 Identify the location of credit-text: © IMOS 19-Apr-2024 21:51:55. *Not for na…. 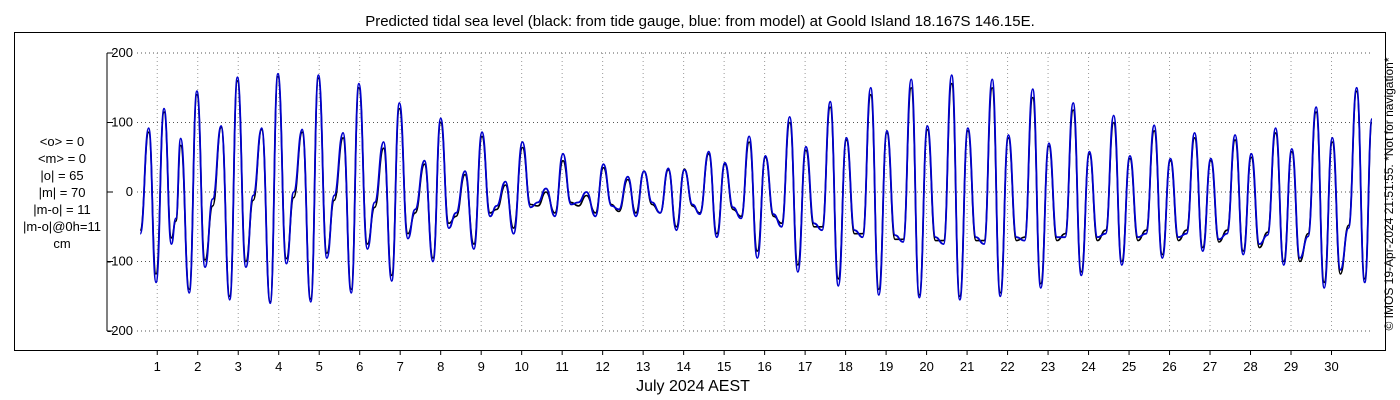
(1389, 193).